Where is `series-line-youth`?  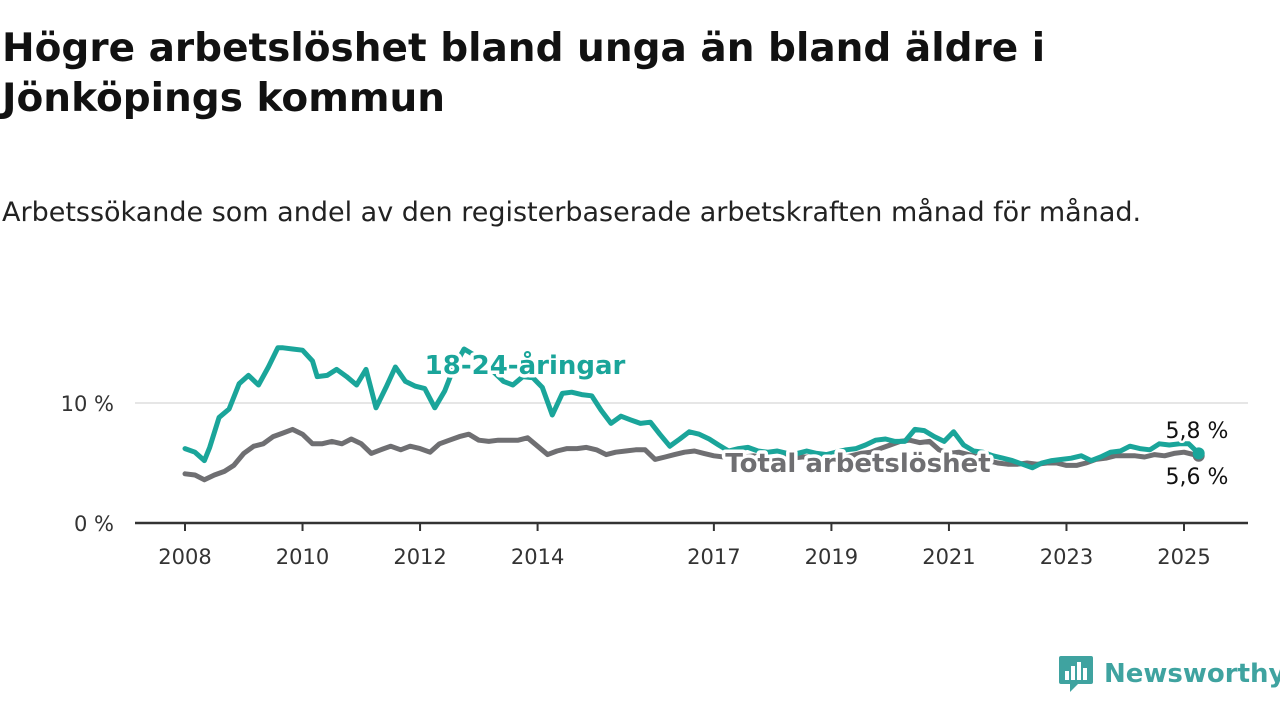 series-line-youth is located at coordinates (692, 408).